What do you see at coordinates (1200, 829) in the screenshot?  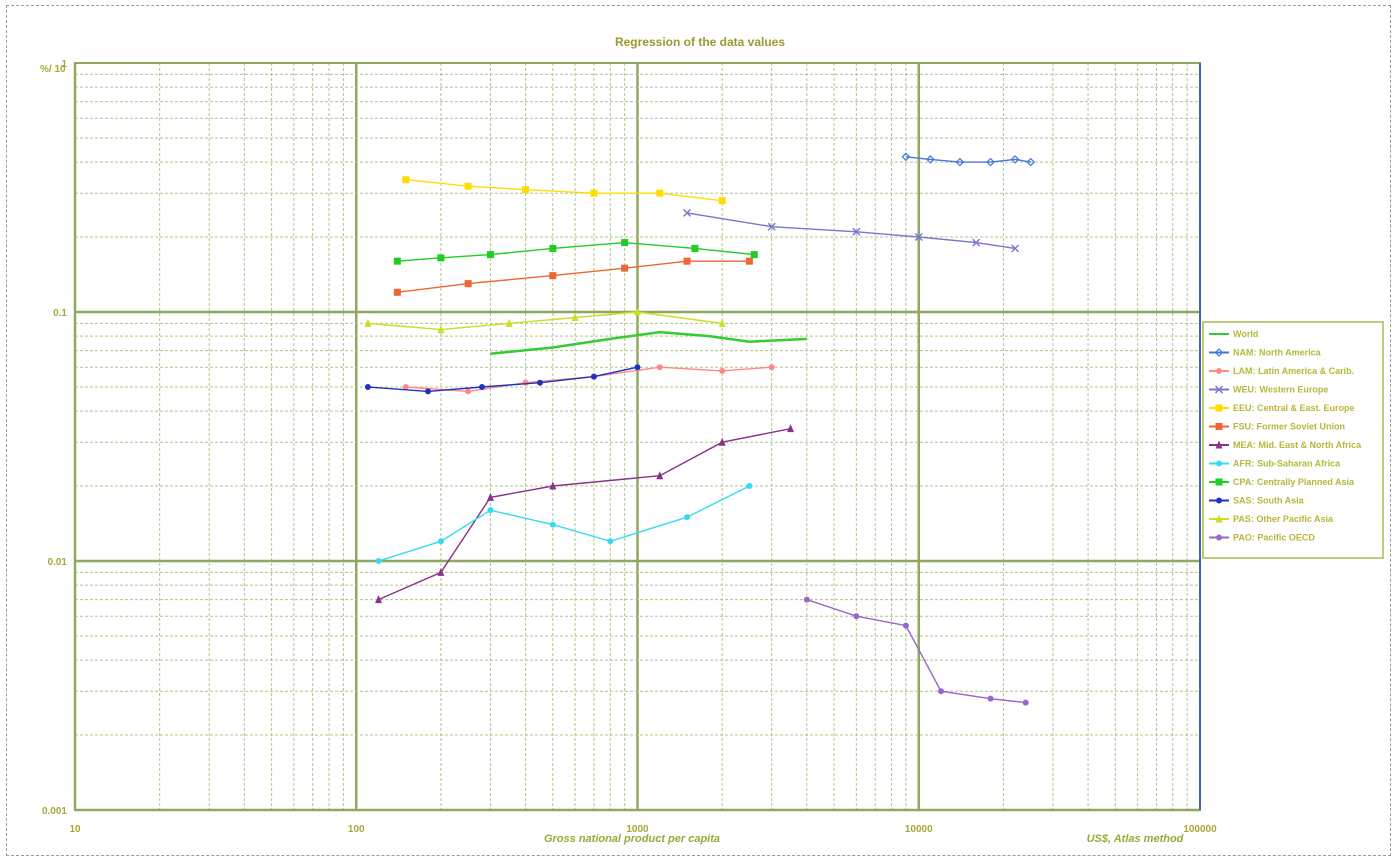 I see `x-tick-label: 100000` at bounding box center [1200, 829].